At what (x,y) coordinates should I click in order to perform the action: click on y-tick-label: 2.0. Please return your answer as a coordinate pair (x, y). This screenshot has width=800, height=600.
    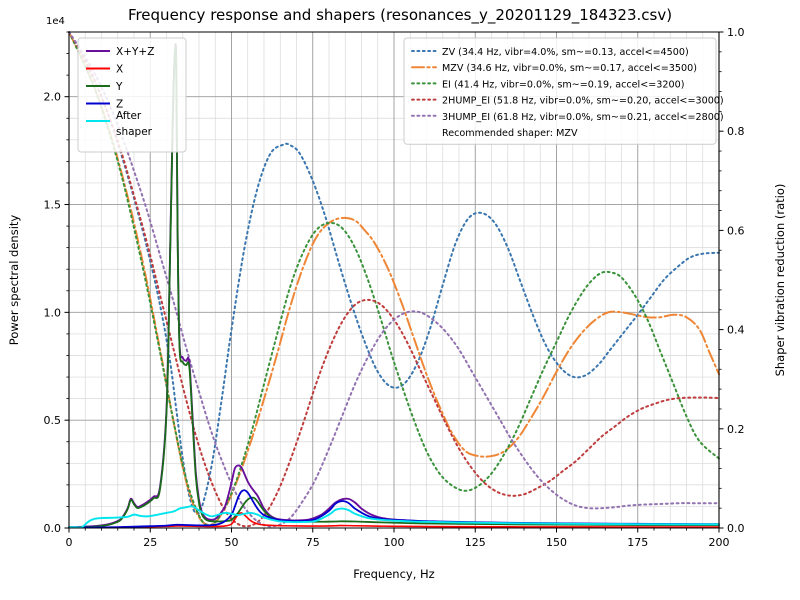
    Looking at the image, I should click on (53, 97).